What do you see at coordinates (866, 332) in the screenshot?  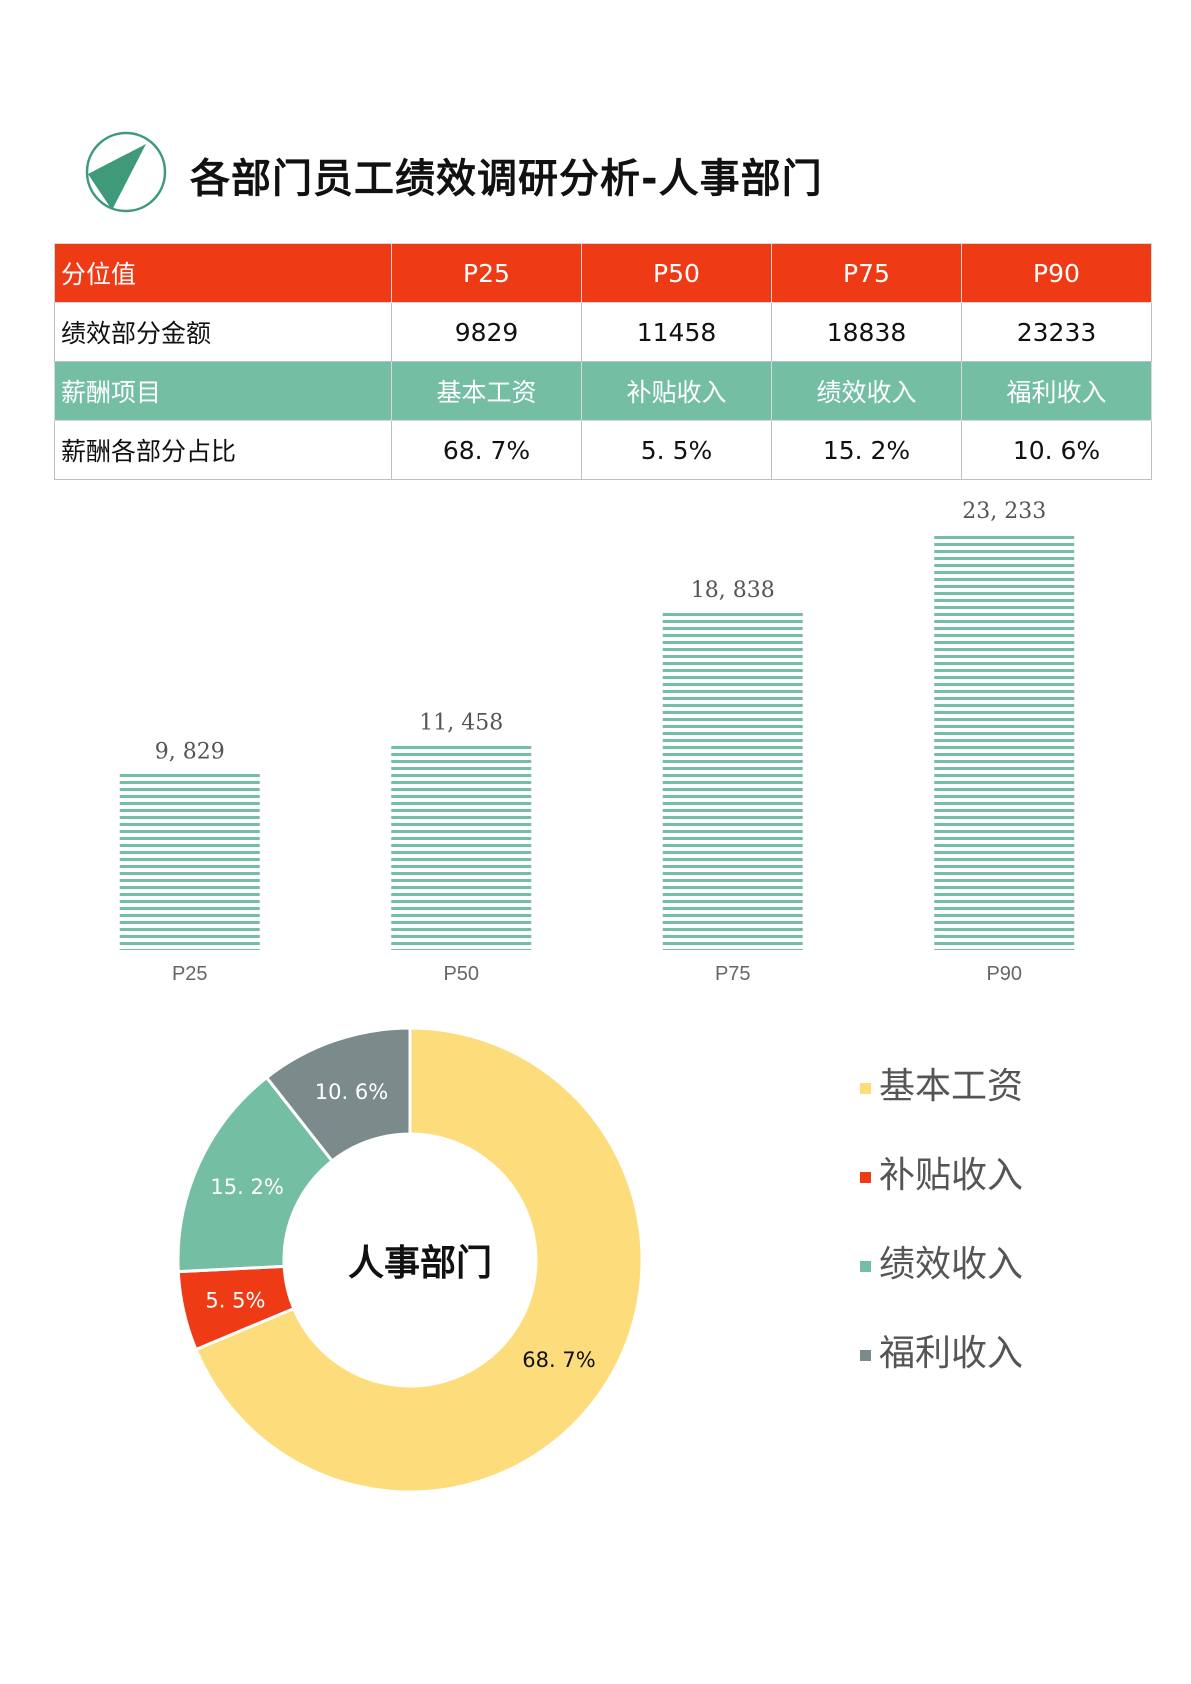 I see `table-cell: 18838` at bounding box center [866, 332].